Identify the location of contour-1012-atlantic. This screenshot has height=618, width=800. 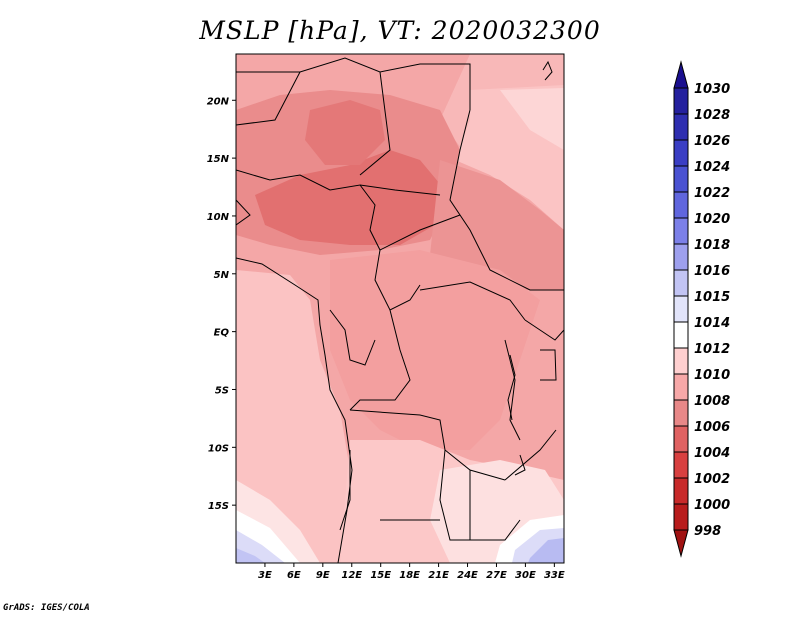
(293, 416).